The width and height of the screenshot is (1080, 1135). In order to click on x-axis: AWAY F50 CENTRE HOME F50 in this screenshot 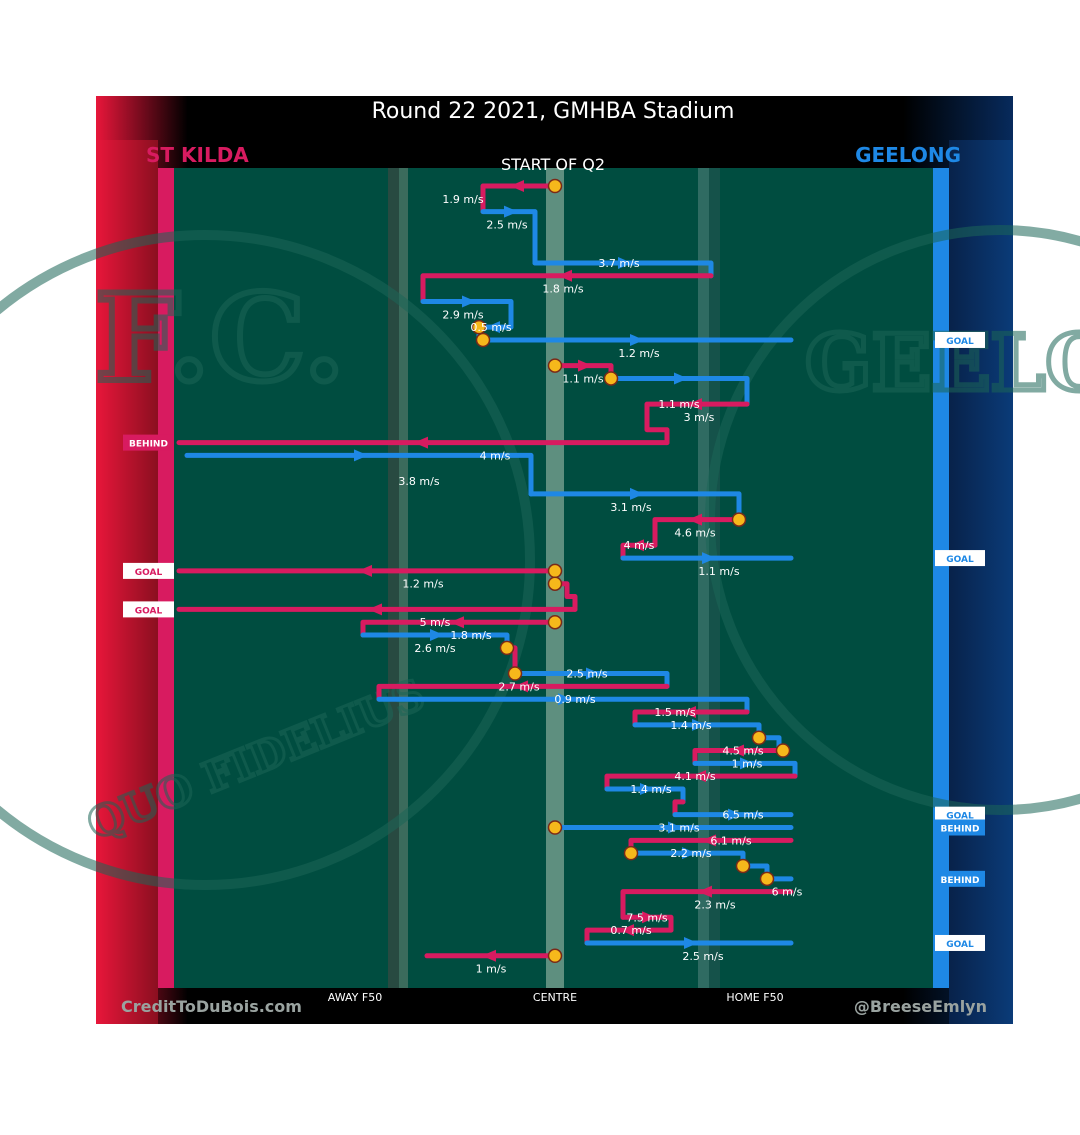, I will do `click(556, 997)`.